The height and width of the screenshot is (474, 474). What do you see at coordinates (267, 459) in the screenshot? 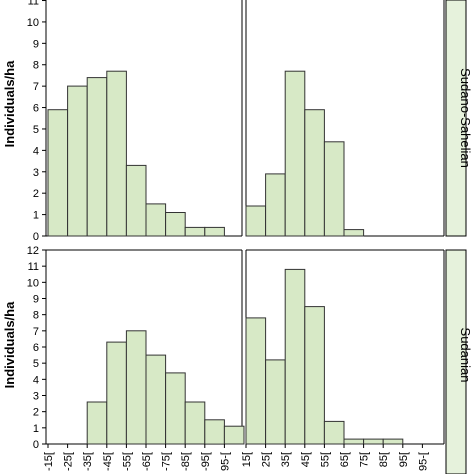
I see `x-tick-label: 25[` at bounding box center [267, 459].